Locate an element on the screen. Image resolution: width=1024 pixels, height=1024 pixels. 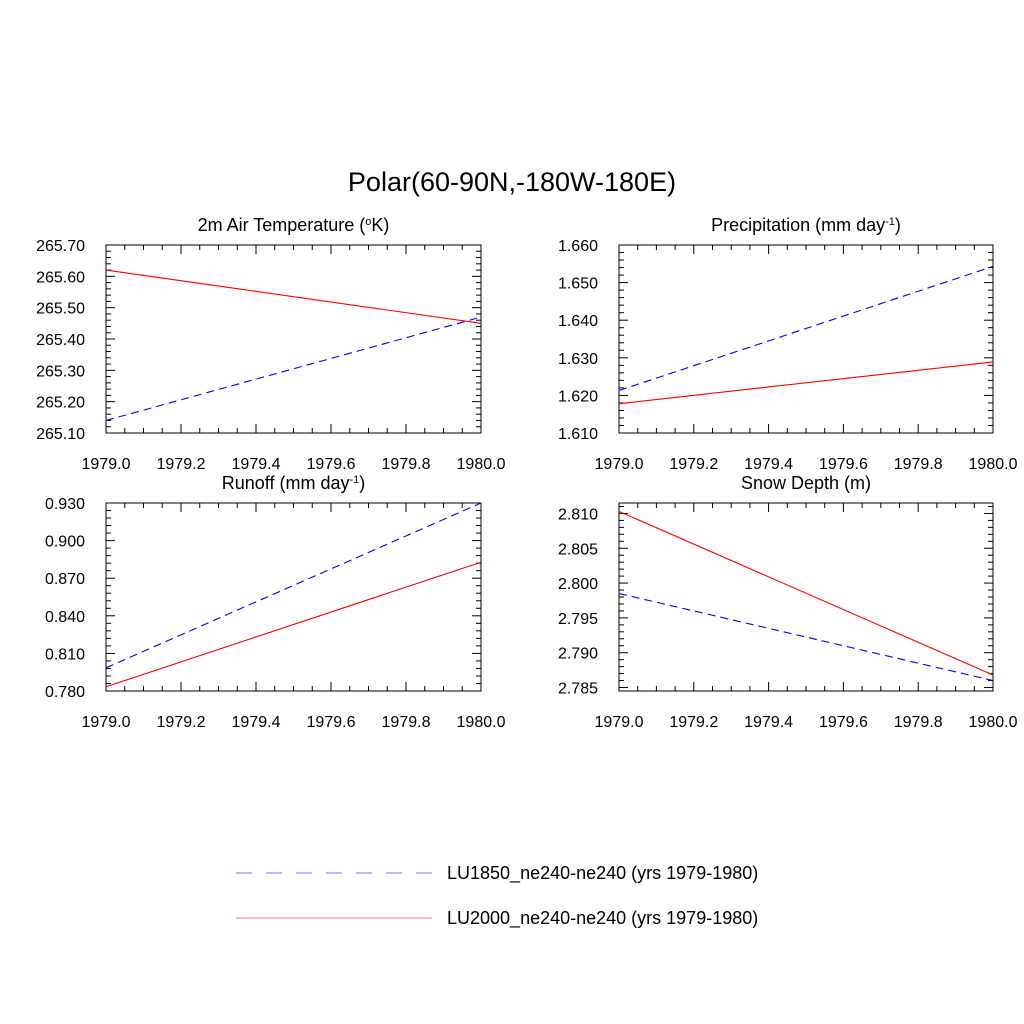
y-tick-label: 265.70 is located at coordinates (60, 246).